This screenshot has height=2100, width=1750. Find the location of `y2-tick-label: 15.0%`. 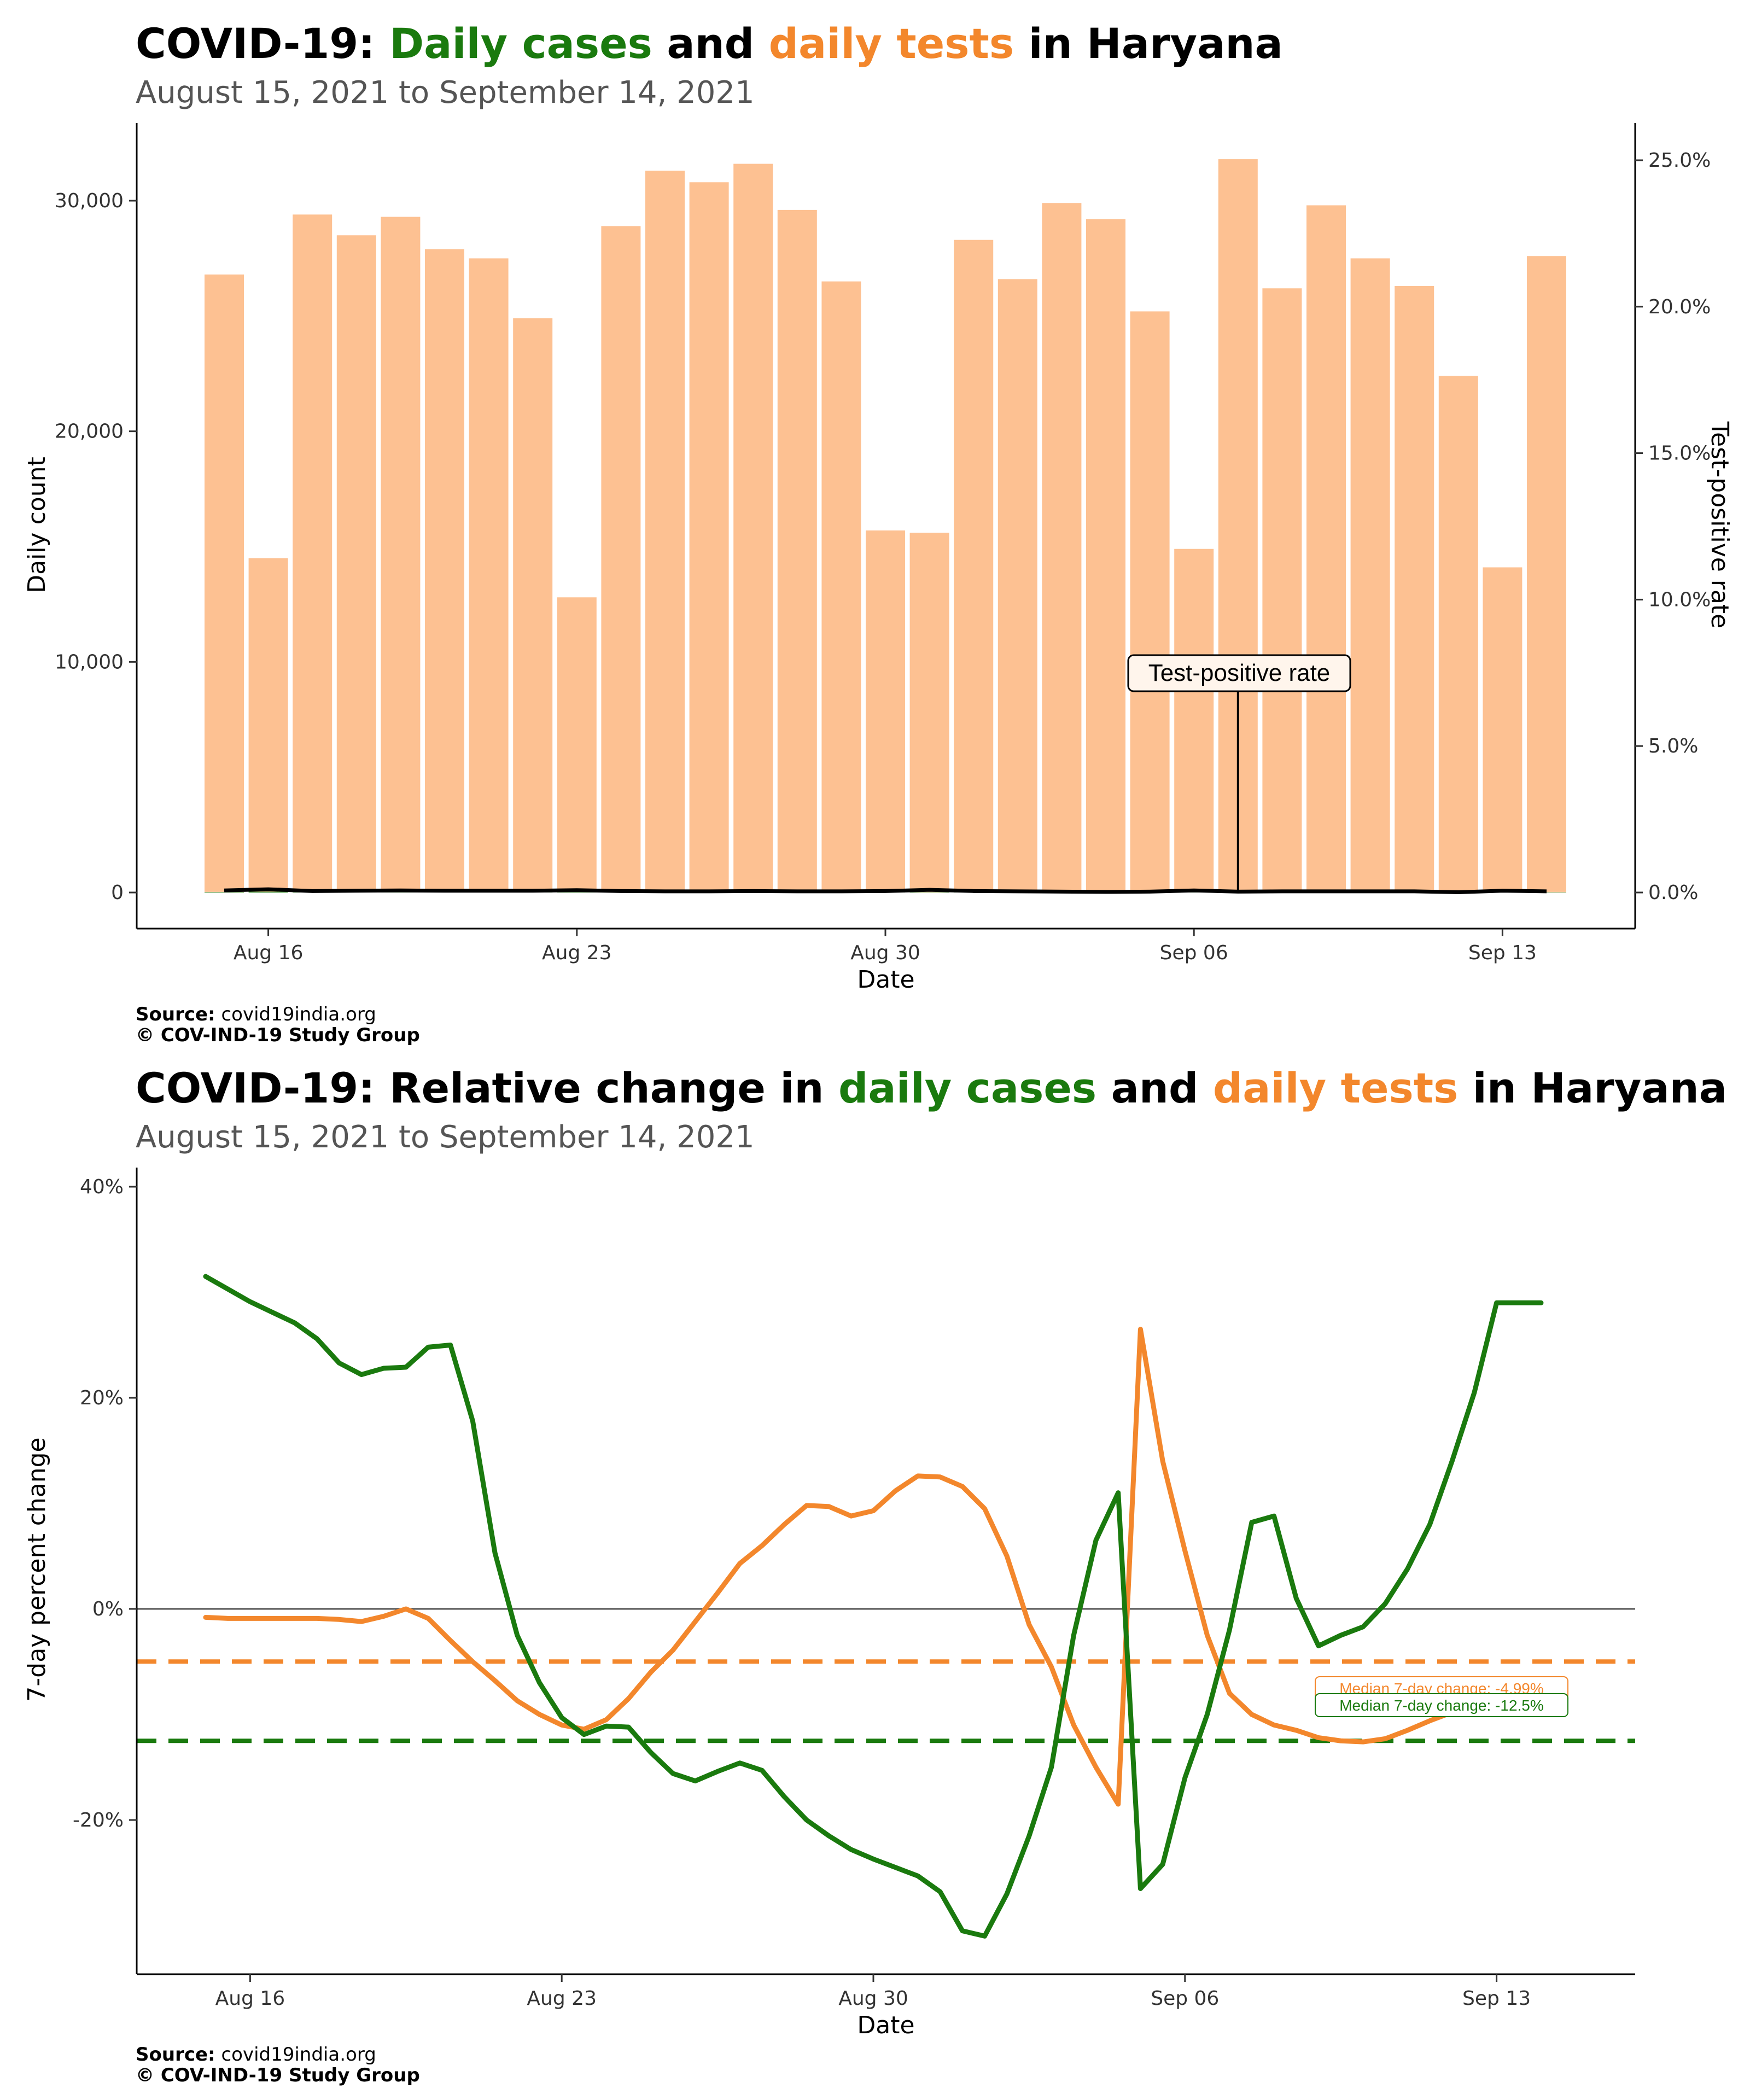

y2-tick-label: 15.0% is located at coordinates (1679, 453).